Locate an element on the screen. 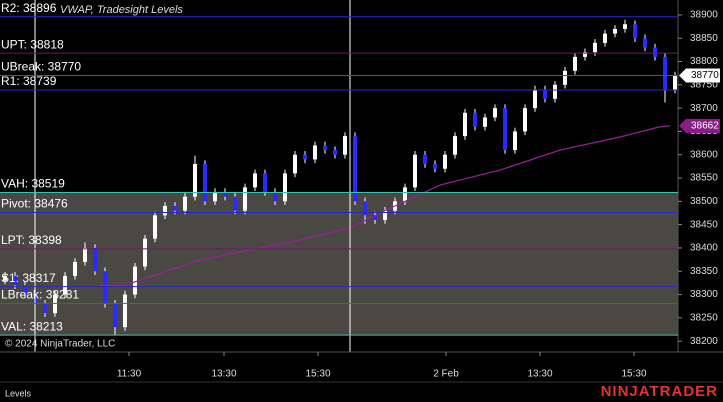  panel-label: Levels is located at coordinates (18, 393).